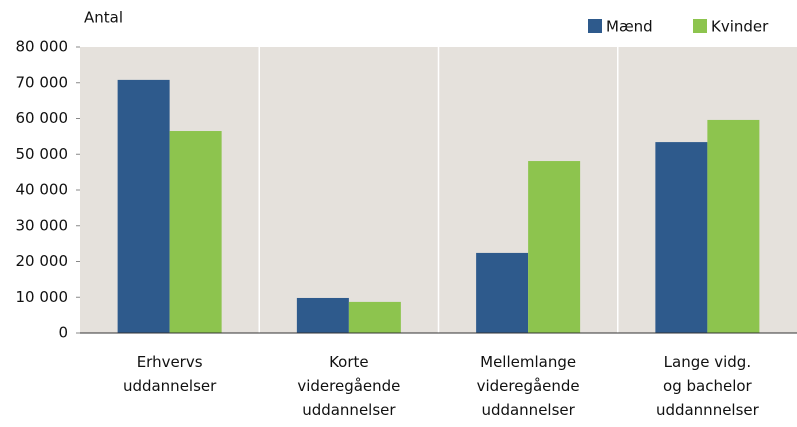 The image size is (797, 427). I want to click on y-tick-label: 10 000, so click(42, 297).